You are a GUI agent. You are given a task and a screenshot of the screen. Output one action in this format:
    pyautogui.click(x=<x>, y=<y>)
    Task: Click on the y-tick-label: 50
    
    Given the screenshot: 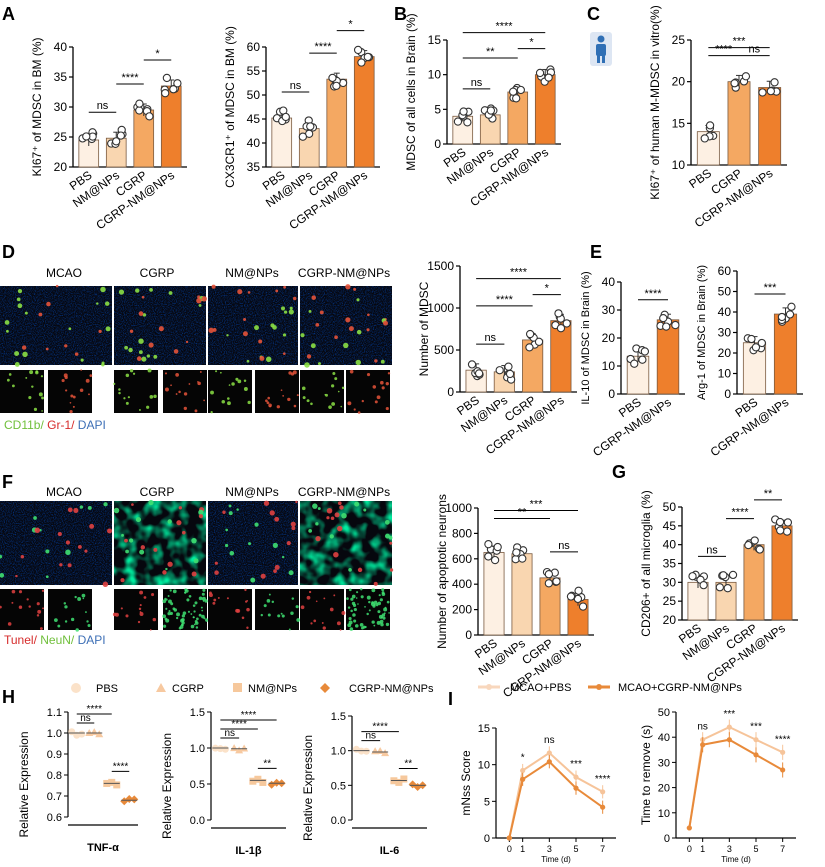 What is the action you would take?
    pyautogui.click(x=664, y=713)
    